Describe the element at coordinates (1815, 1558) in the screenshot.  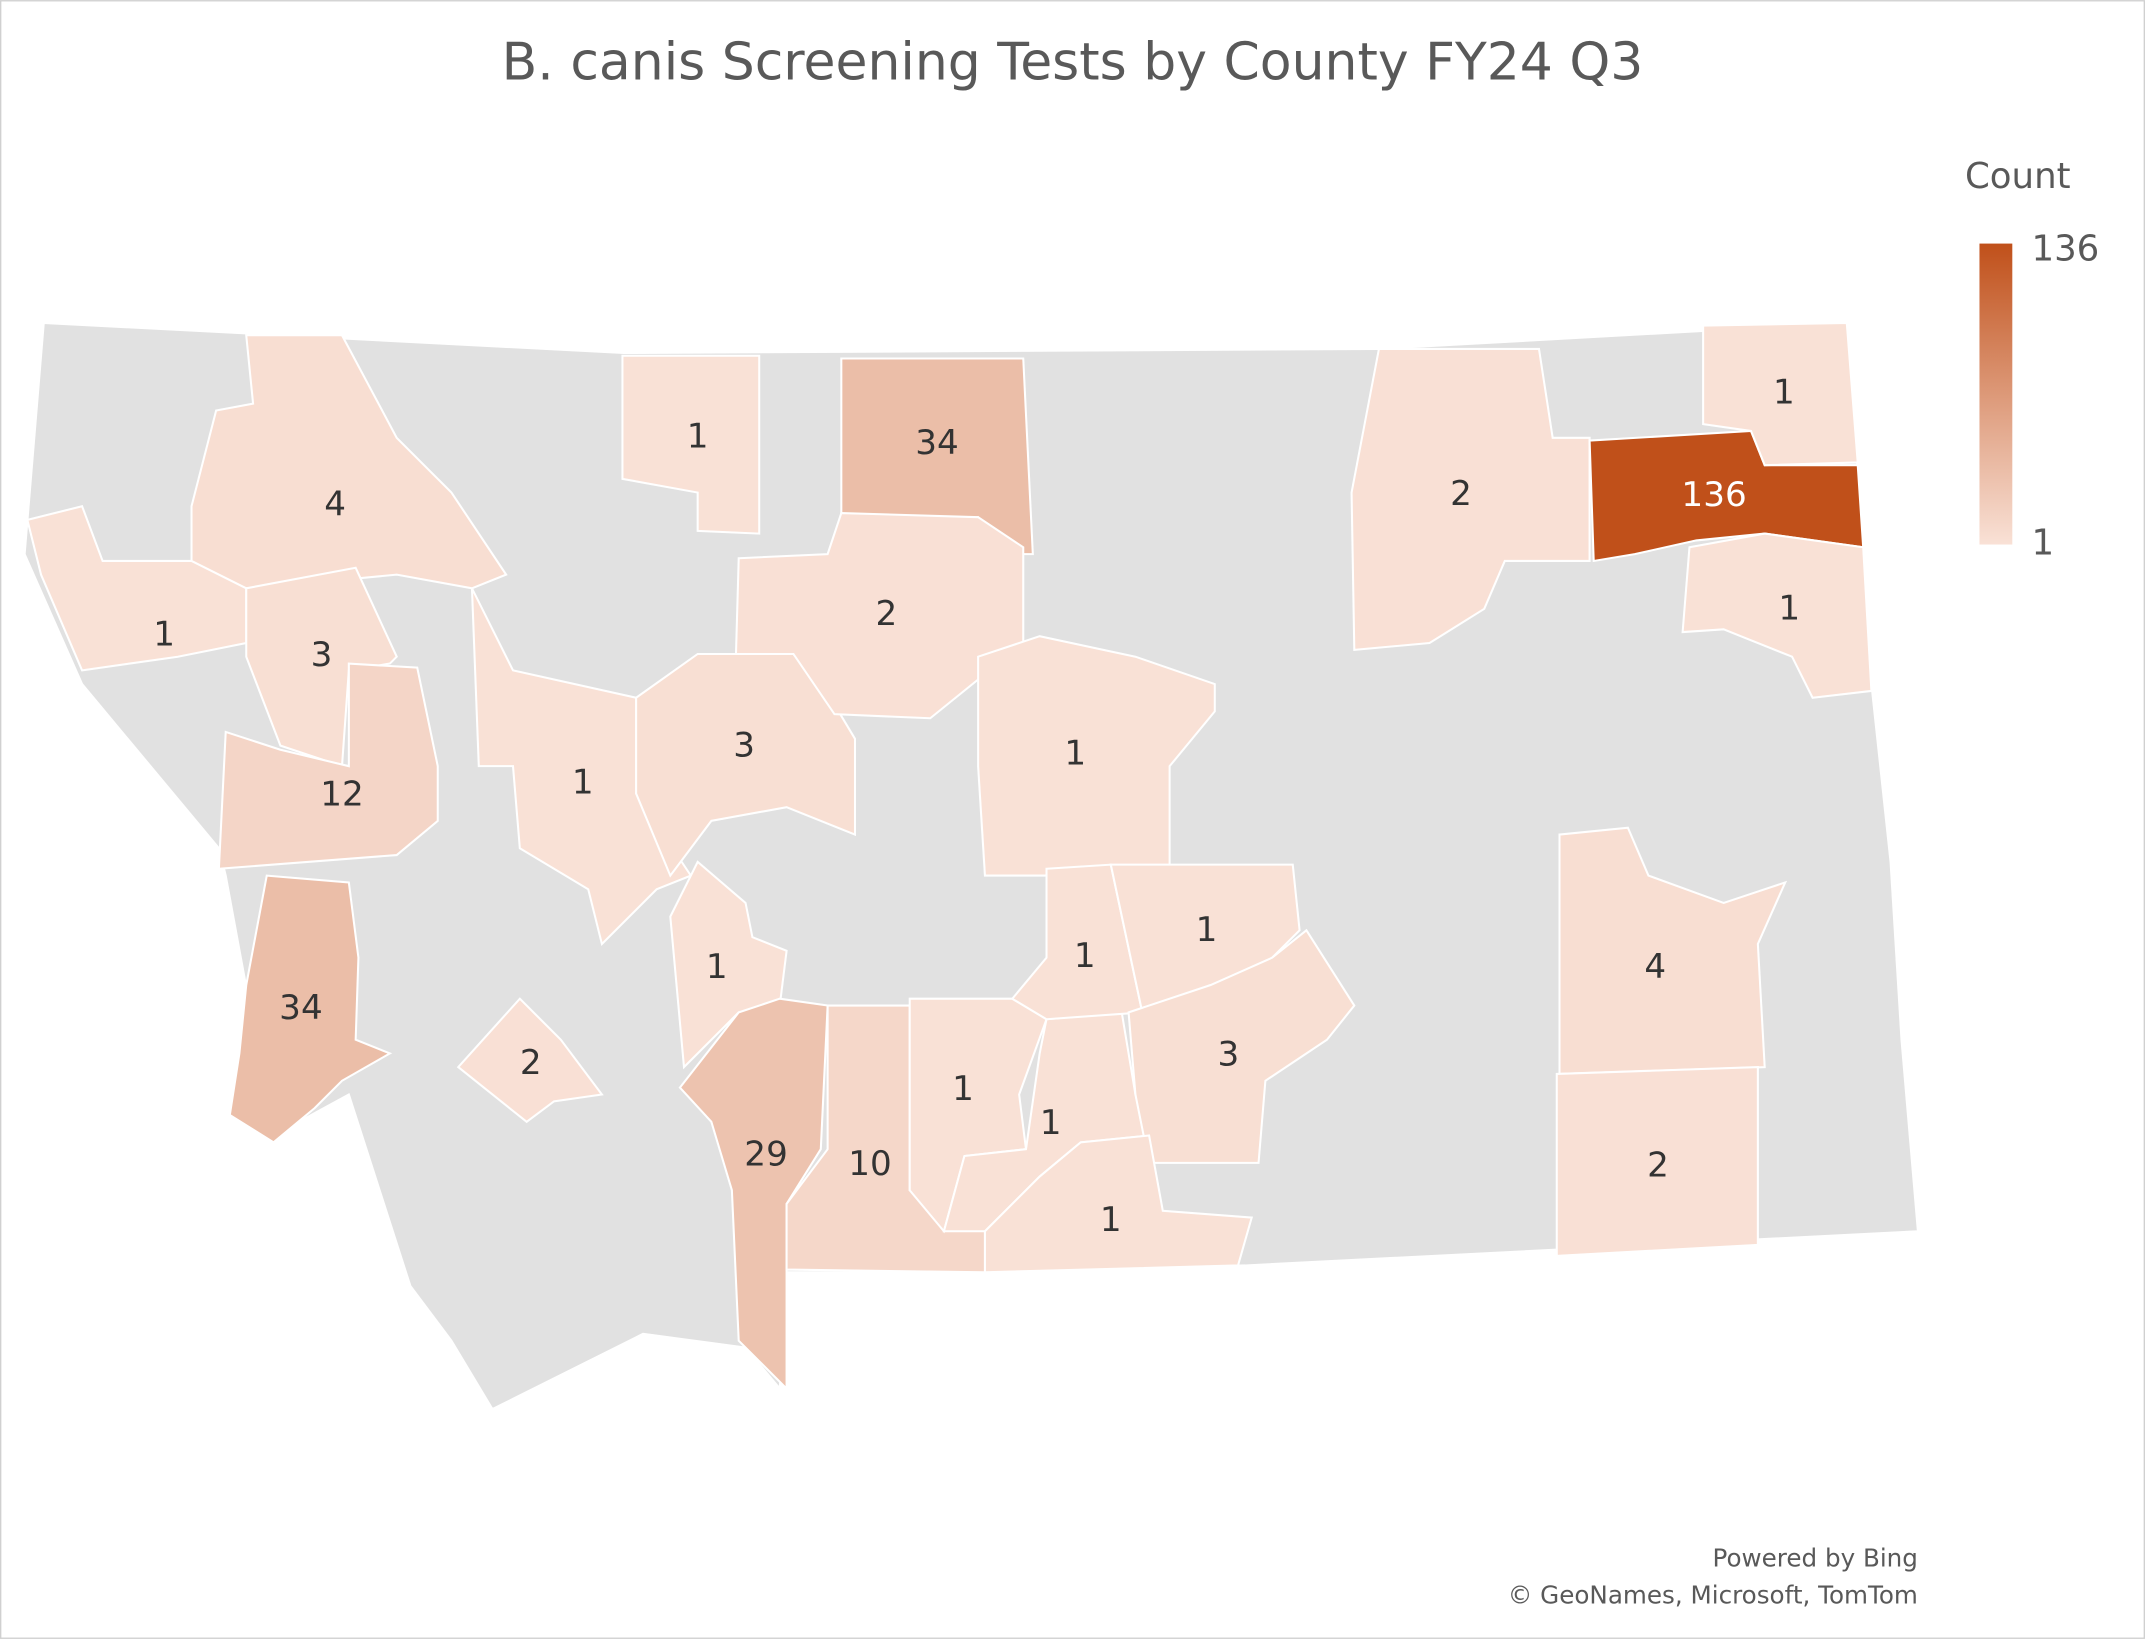
I see `attribution: Powered by Bing` at that location.